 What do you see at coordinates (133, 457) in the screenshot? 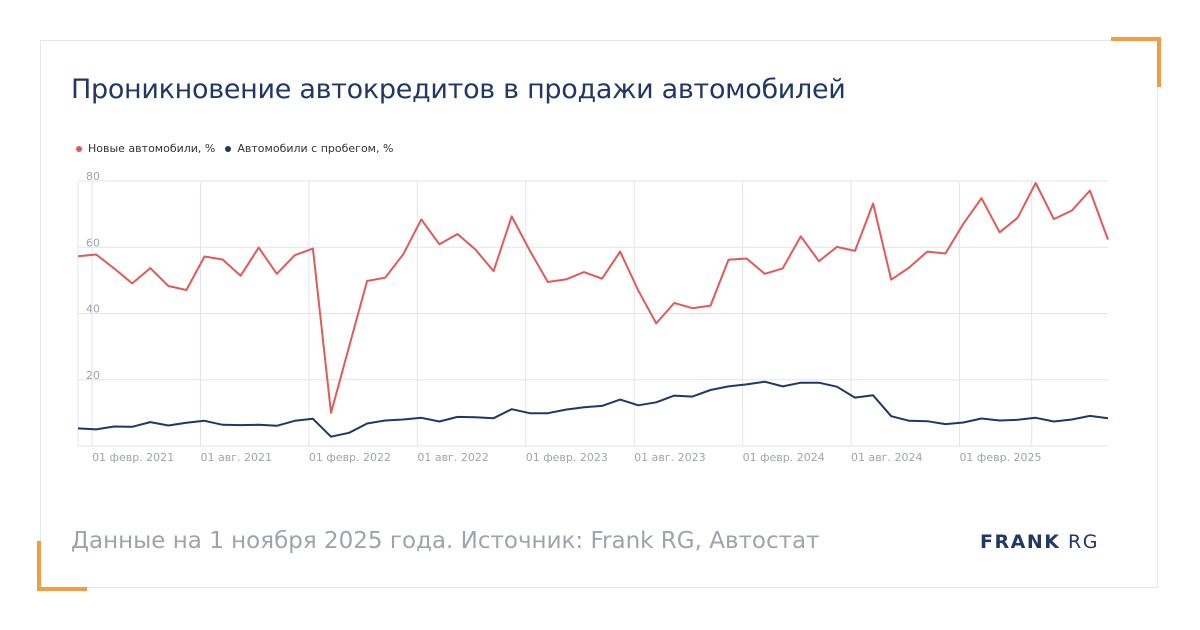
I see `x-tick-label: 01 февр. 2021` at bounding box center [133, 457].